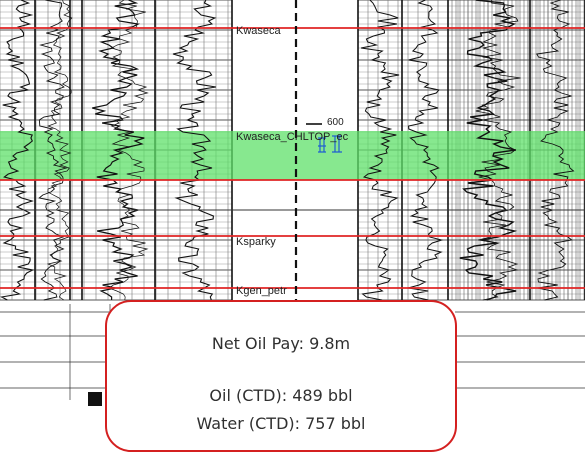 This screenshot has height=456, width=585. Describe the element at coordinates (258, 31) in the screenshot. I see `formation-label-kwaseca: Kwaseca` at that location.